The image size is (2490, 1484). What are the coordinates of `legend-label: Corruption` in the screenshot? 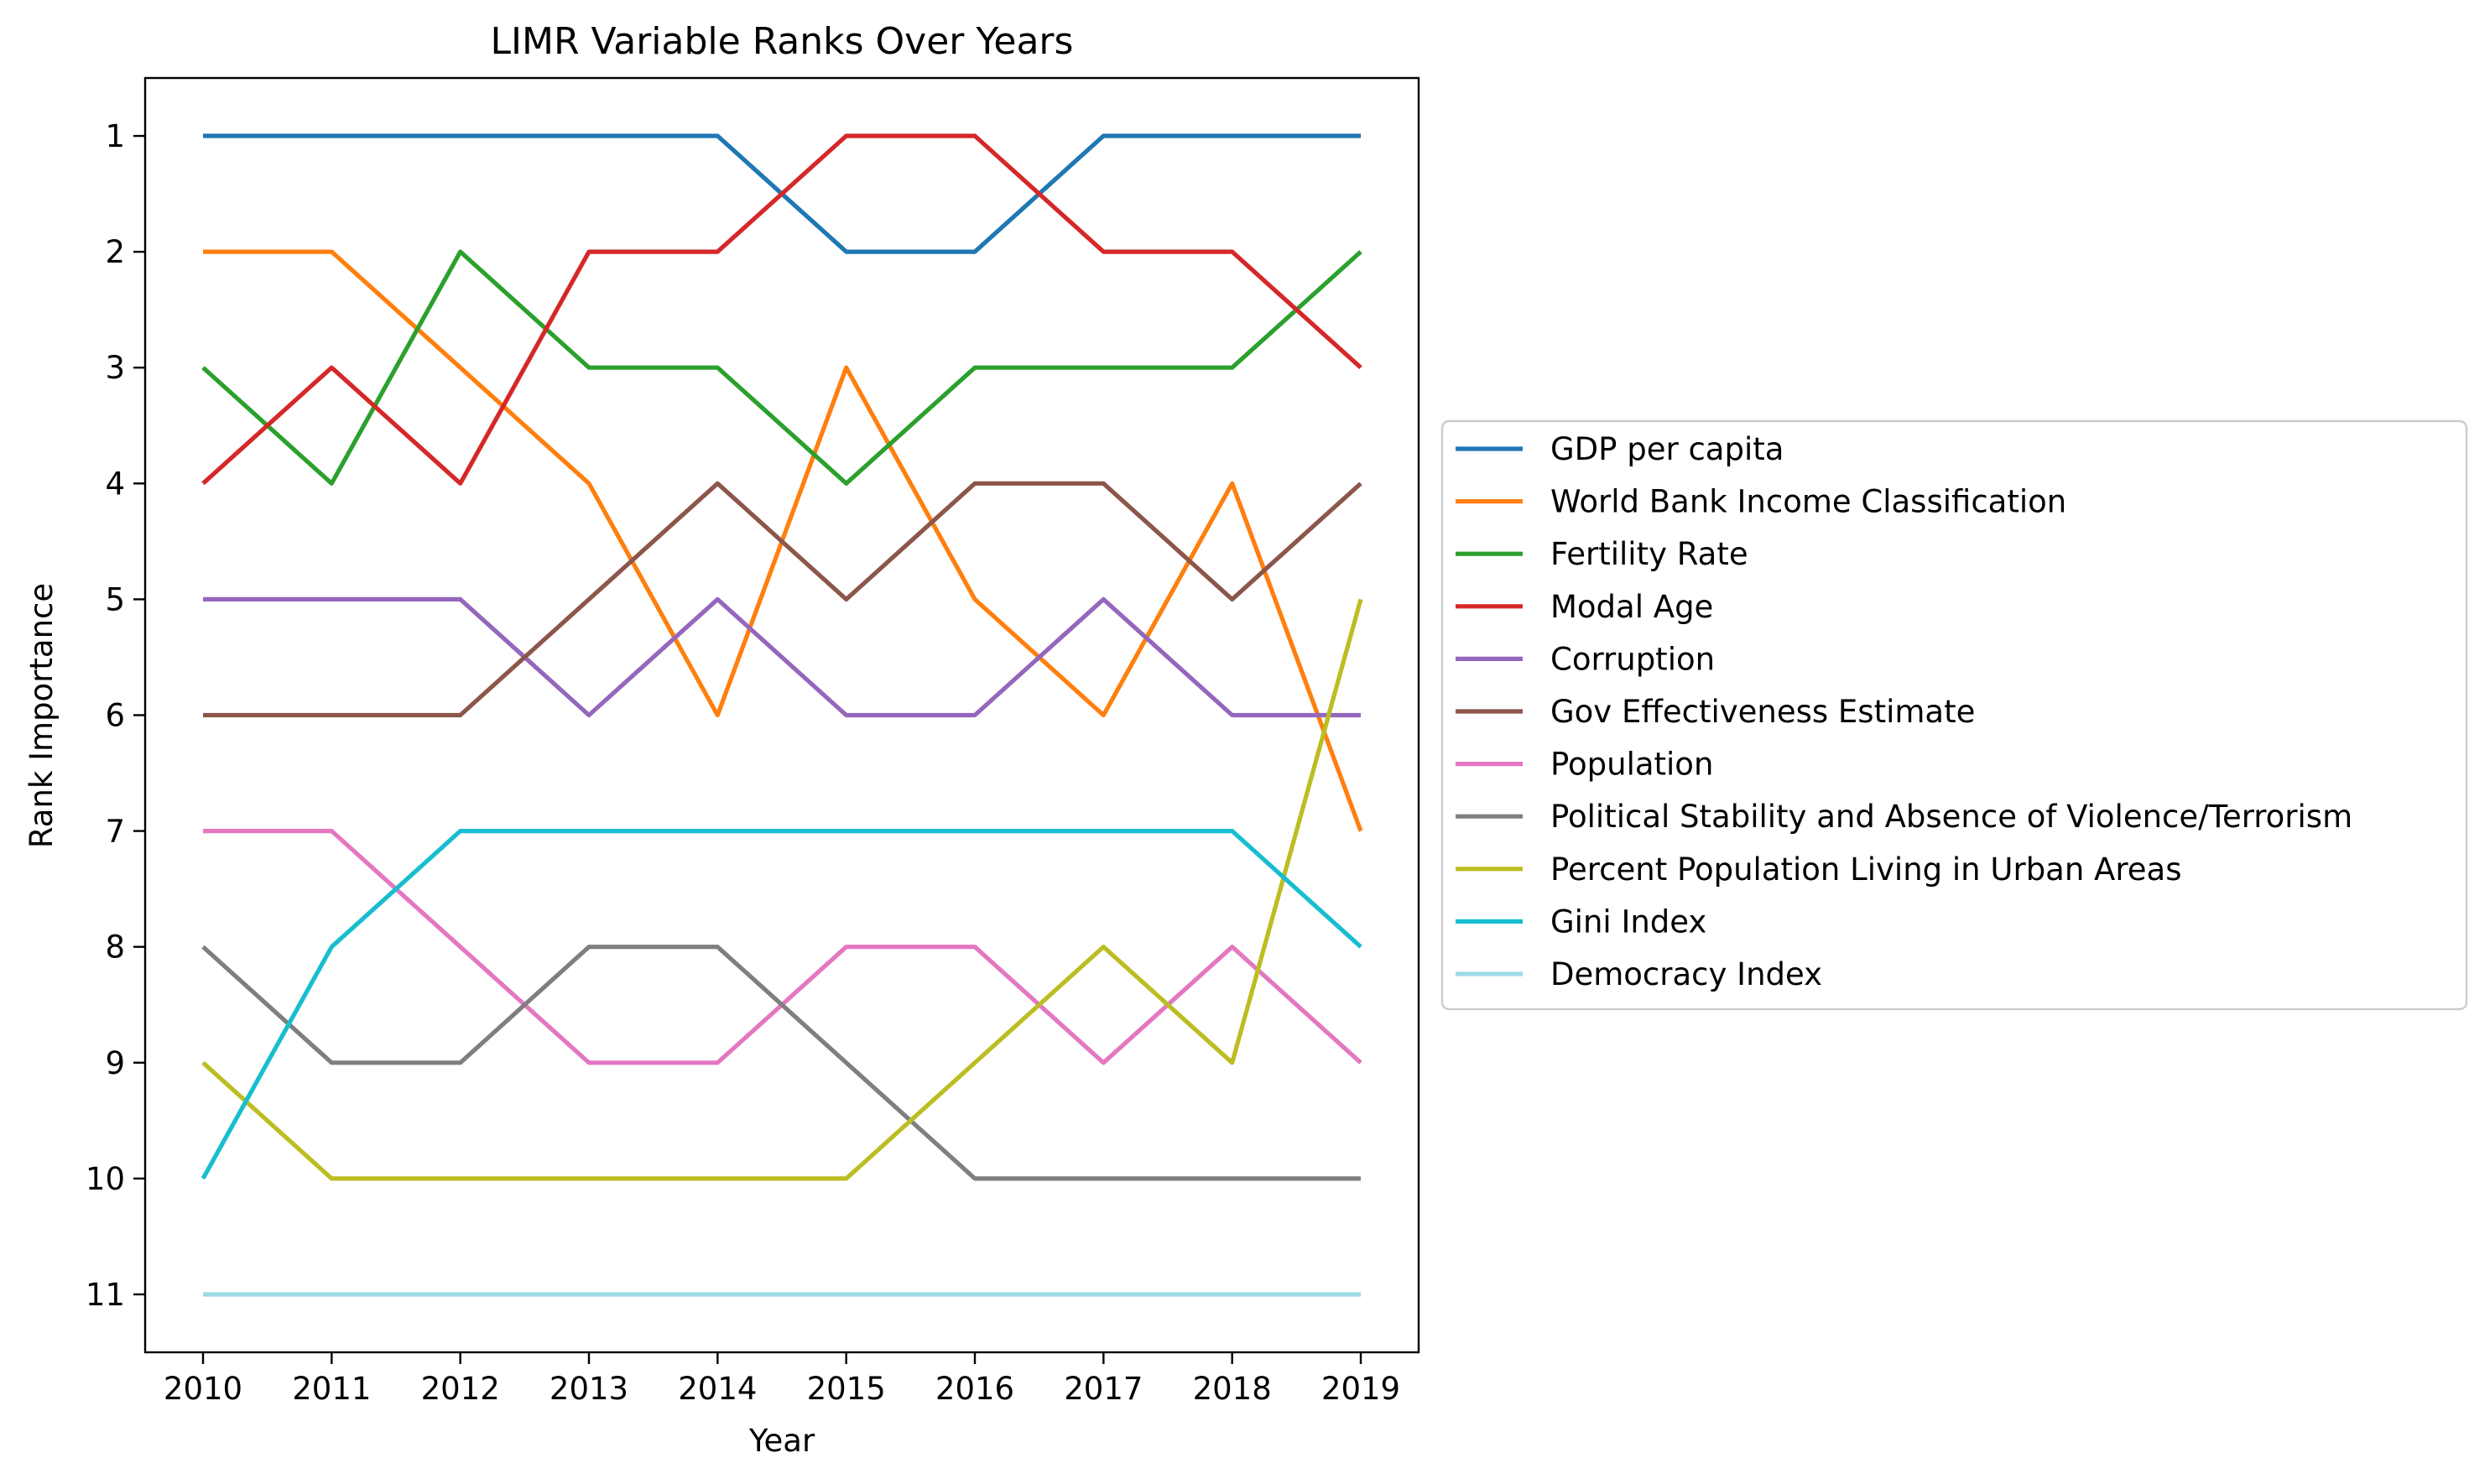 It's located at (1633, 659).